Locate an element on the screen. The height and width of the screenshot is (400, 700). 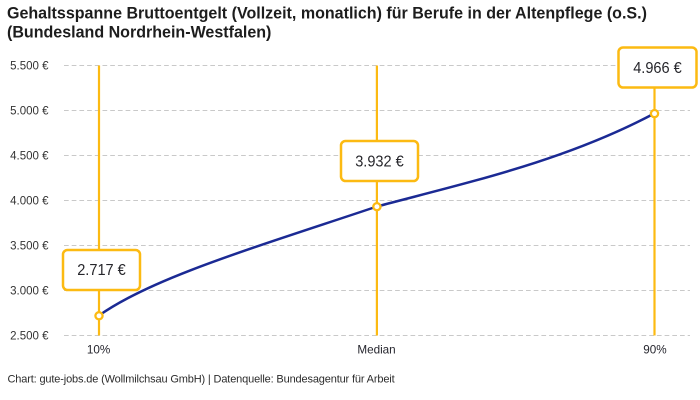
svg-text: 90% is located at coordinates (654, 350).